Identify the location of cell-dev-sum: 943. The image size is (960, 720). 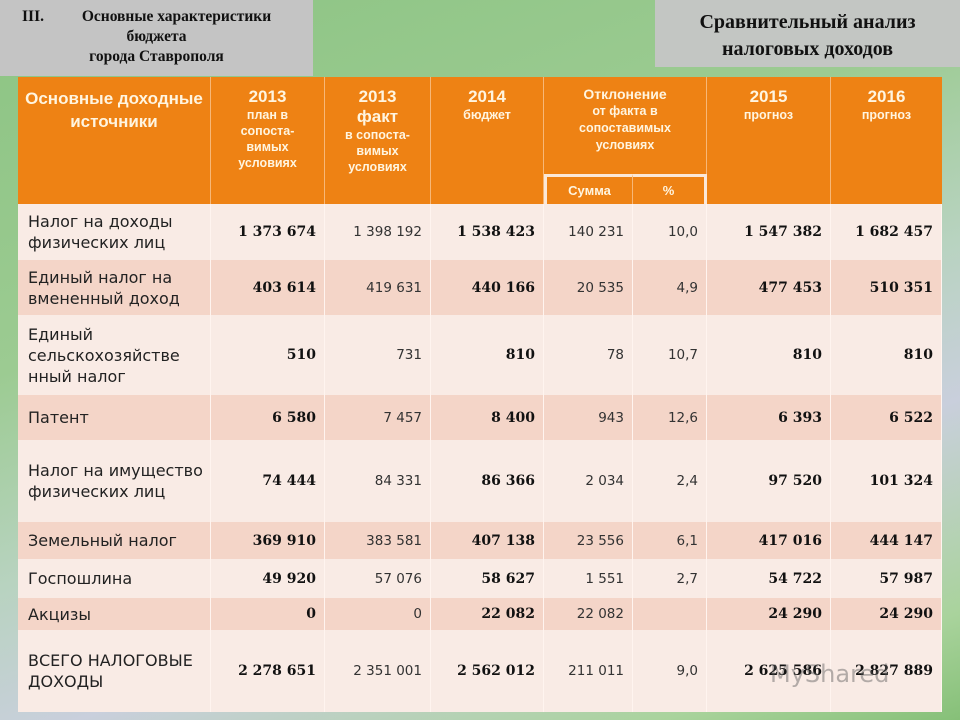
(588, 417).